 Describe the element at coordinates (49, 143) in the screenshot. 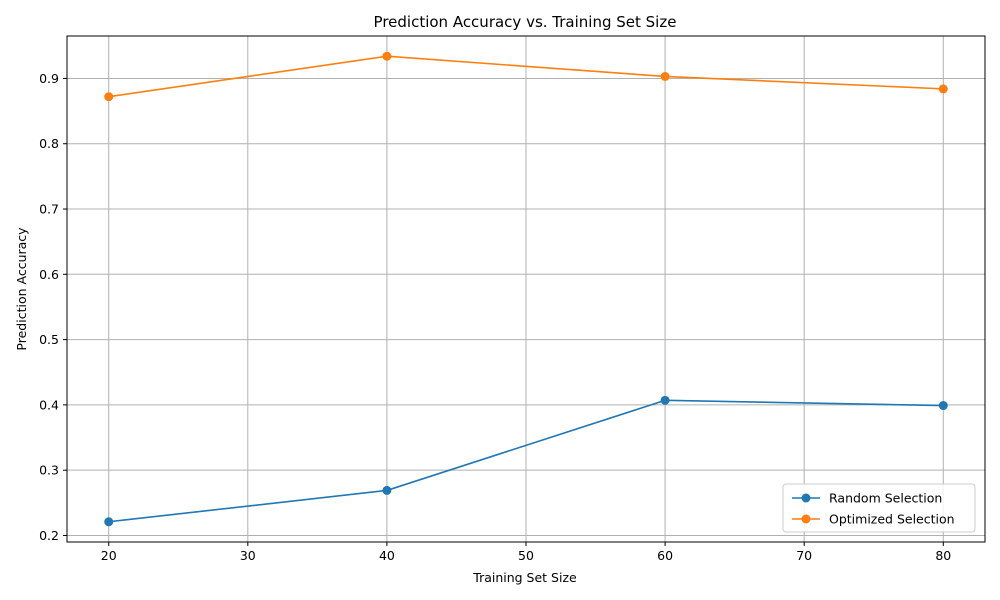

I see `y-tick-label: 0.8` at that location.